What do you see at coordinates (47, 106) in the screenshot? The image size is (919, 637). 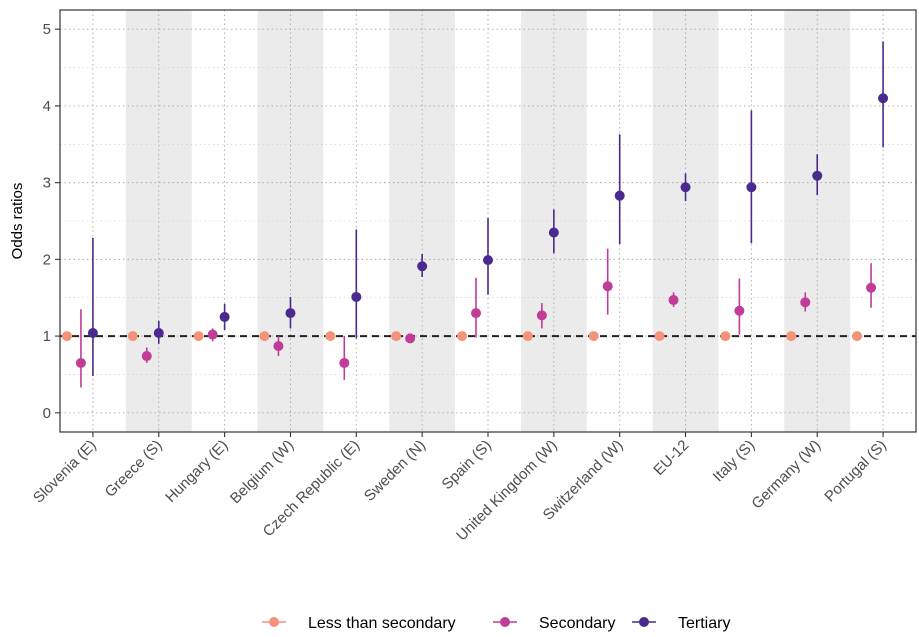 I see `y-tick-label: 4` at bounding box center [47, 106].